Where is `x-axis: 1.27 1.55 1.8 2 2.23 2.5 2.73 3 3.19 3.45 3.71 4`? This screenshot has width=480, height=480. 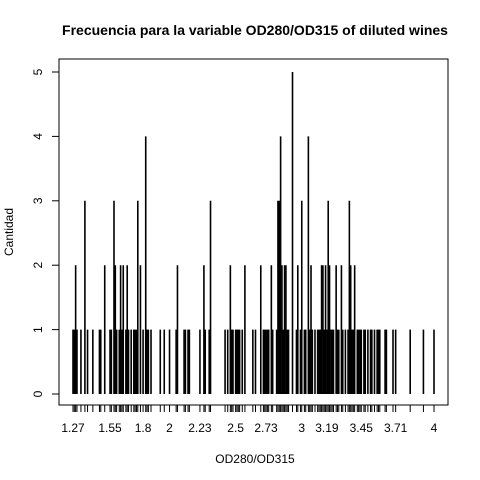 x-axis: 1.27 1.55 1.8 2 2.23 2.5 2.73 3 3.19 3.45 3.71 4 is located at coordinates (249, 420).